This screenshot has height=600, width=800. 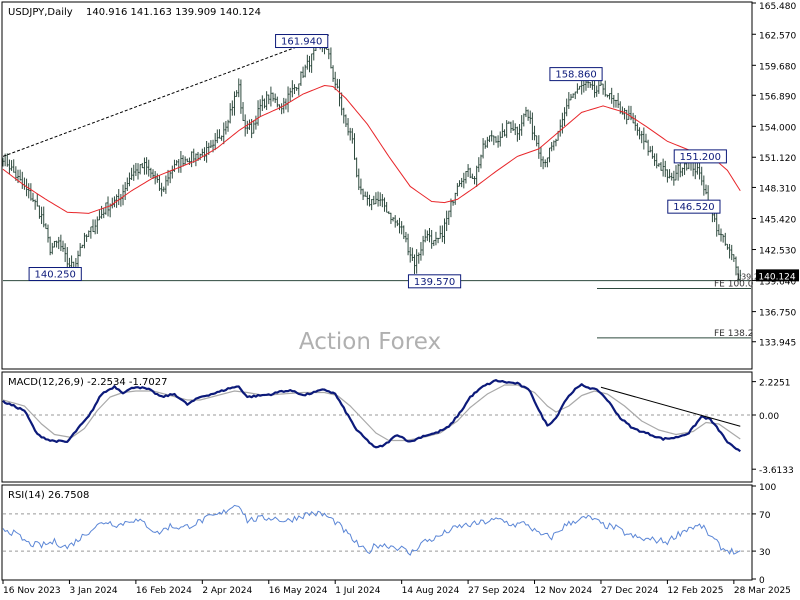 I want to click on x-tick-label: 27 Sep 2024, so click(x=496, y=591).